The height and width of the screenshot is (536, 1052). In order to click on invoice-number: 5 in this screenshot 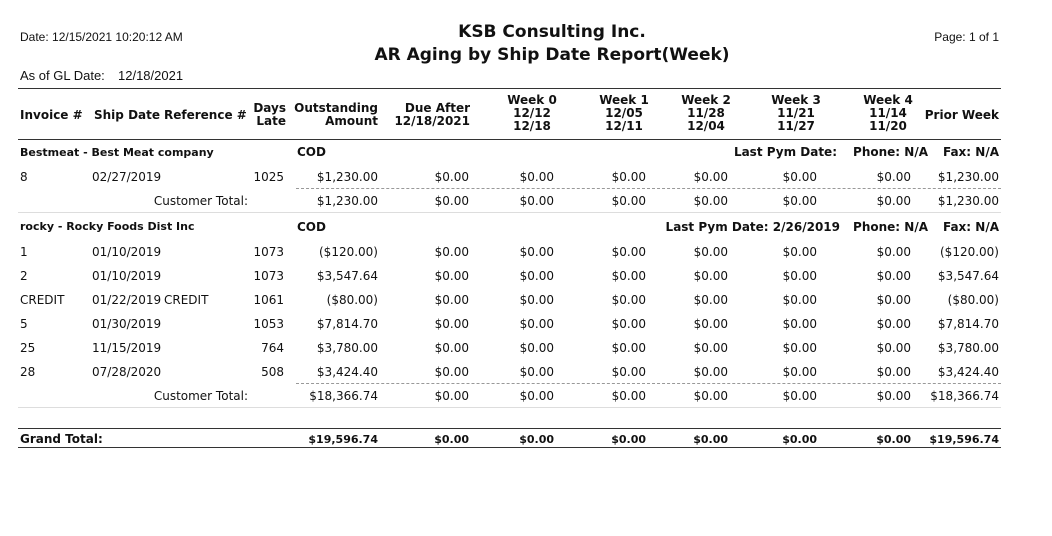, I will do `click(24, 324)`.